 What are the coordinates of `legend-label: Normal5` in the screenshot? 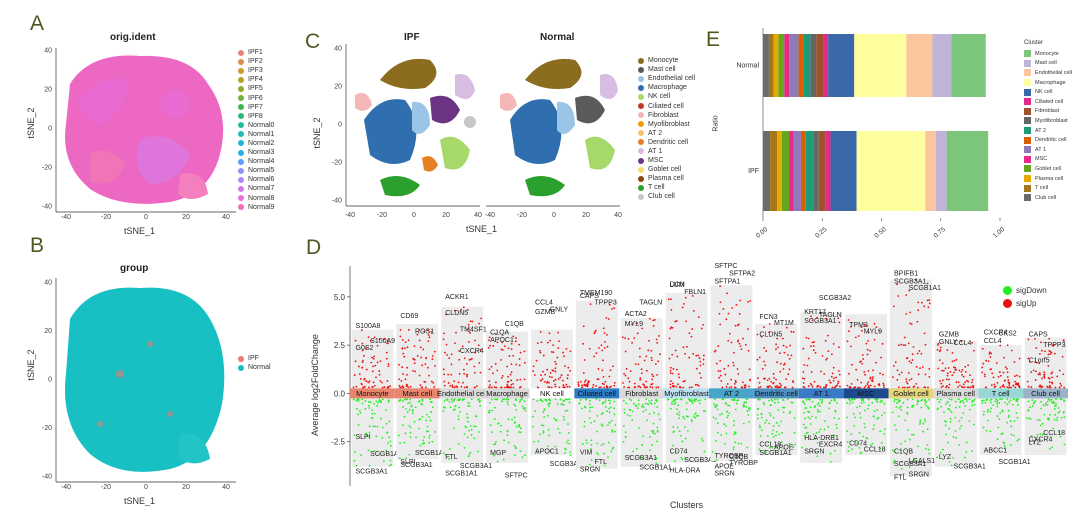 It's located at (261, 171).